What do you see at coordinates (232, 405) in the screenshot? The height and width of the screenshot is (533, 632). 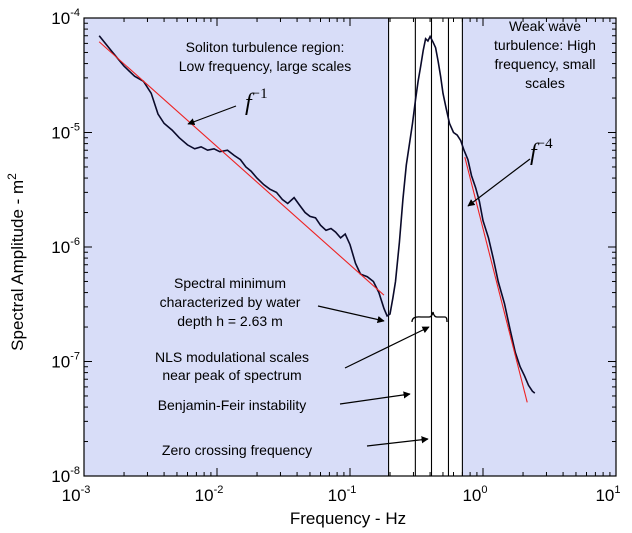 I see `benjamin-feir-label: Benjamin-Feir instability` at bounding box center [232, 405].